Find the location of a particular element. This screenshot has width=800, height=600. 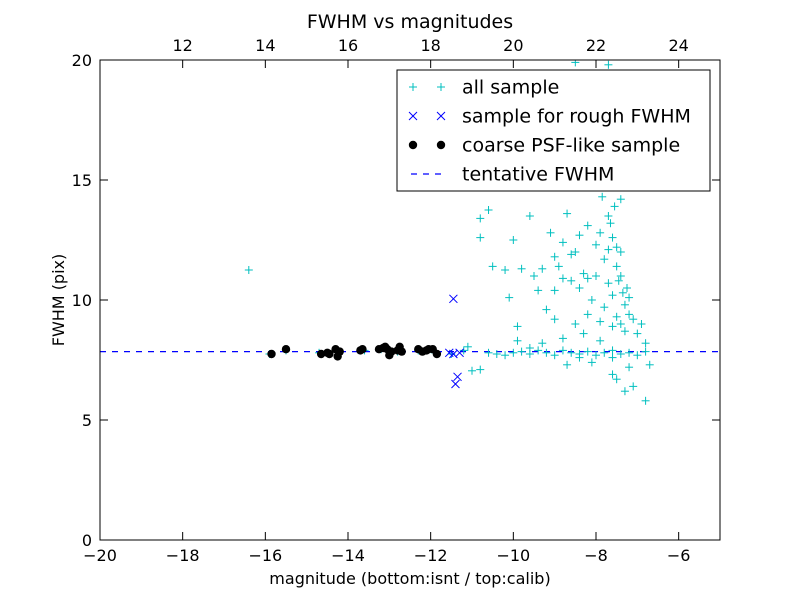

x-tick-label: −6 is located at coordinates (679, 555).